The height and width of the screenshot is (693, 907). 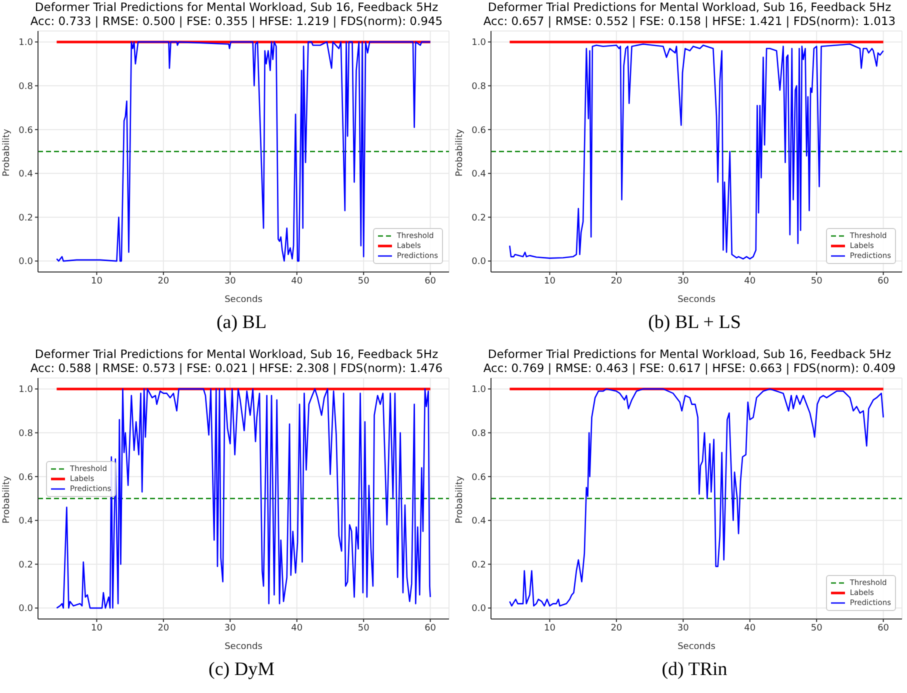 I want to click on line-series, so click(x=243, y=498).